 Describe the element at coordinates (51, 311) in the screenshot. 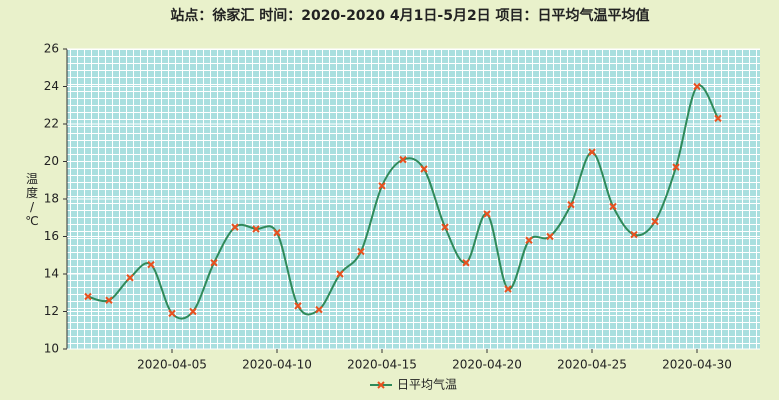

I see `y-tick-label: 12` at that location.